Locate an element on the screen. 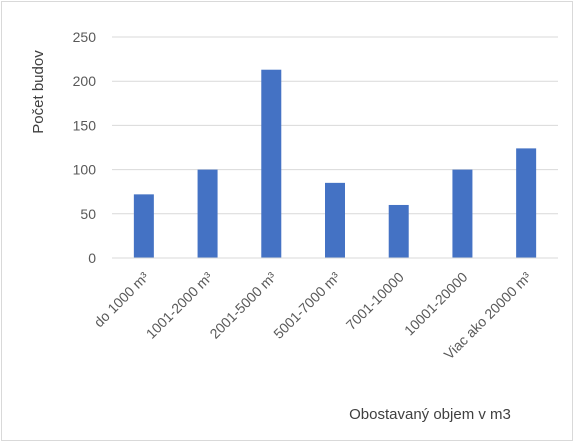  y-tick-label: 250 is located at coordinates (85, 37).